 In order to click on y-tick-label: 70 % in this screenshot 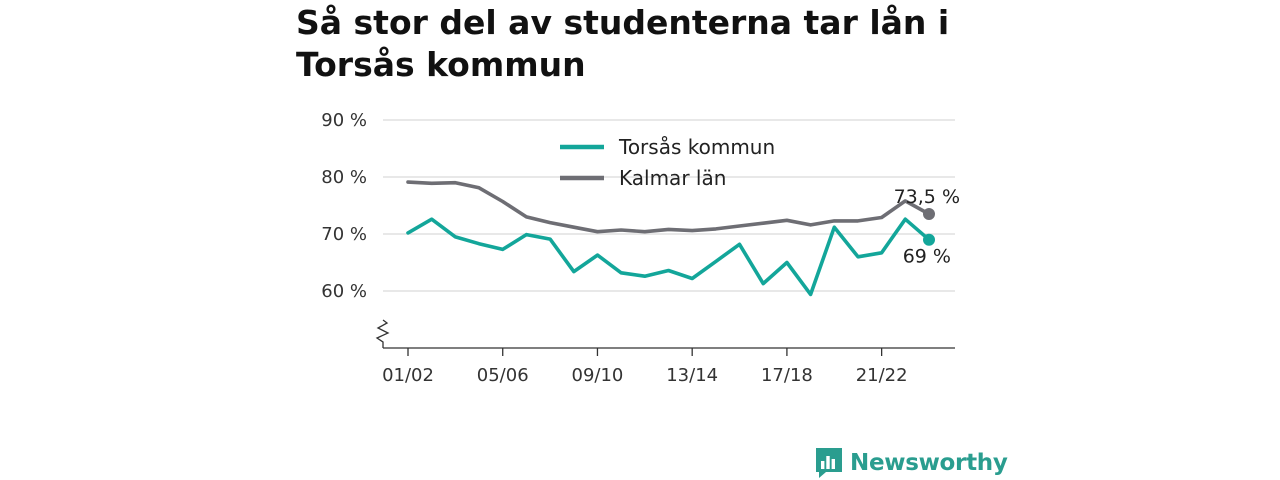, I will do `click(344, 234)`.